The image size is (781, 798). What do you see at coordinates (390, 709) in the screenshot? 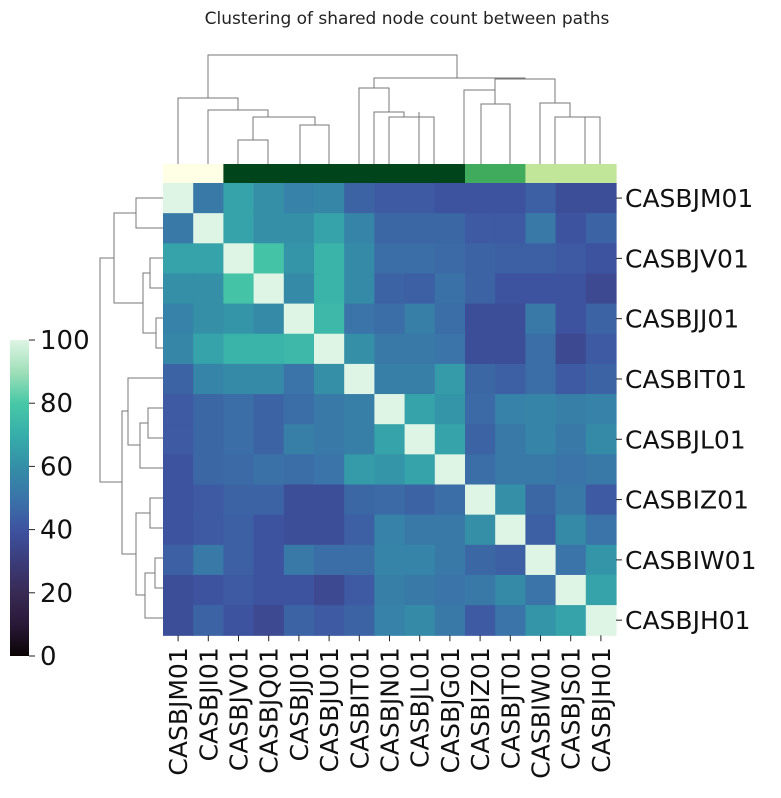
I see `x-tick-label: CASBJN01` at bounding box center [390, 709].